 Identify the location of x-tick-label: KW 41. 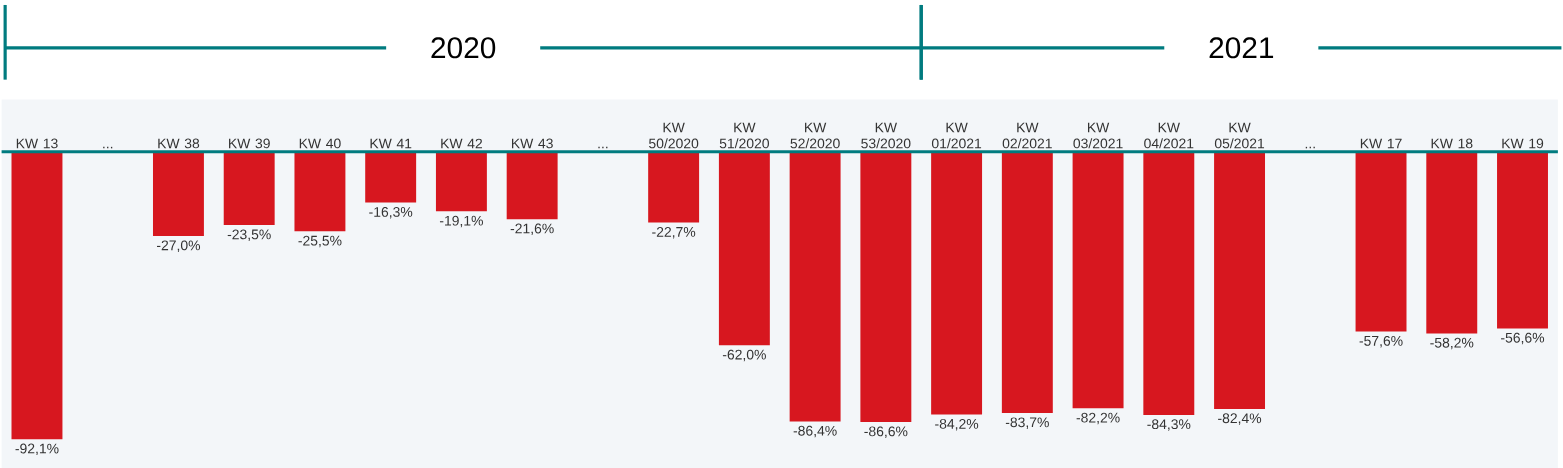
(391, 143).